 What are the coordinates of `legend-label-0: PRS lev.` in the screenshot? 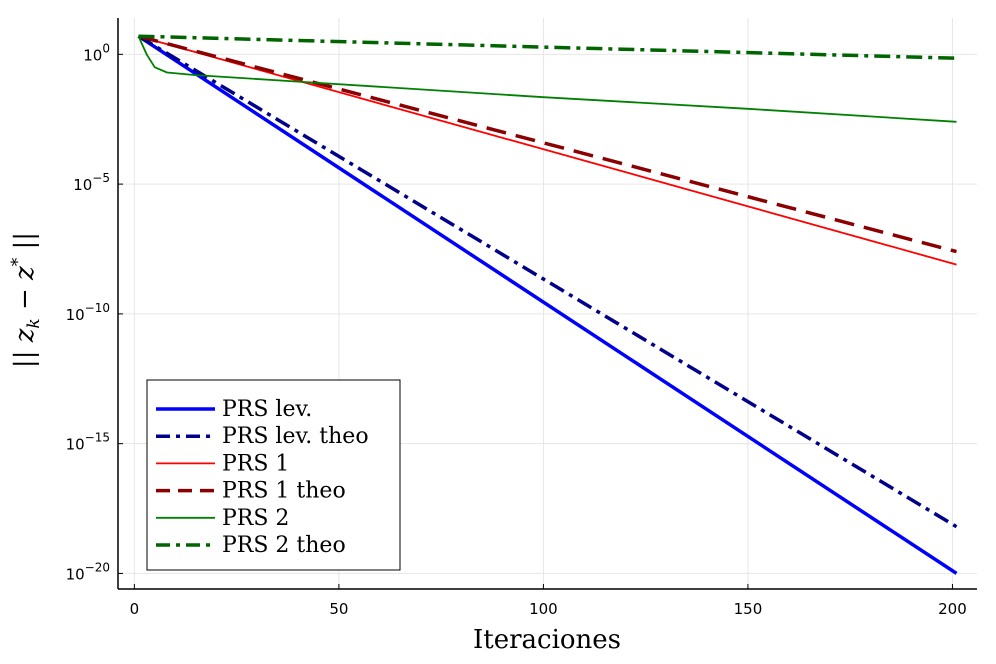 It's located at (267, 409).